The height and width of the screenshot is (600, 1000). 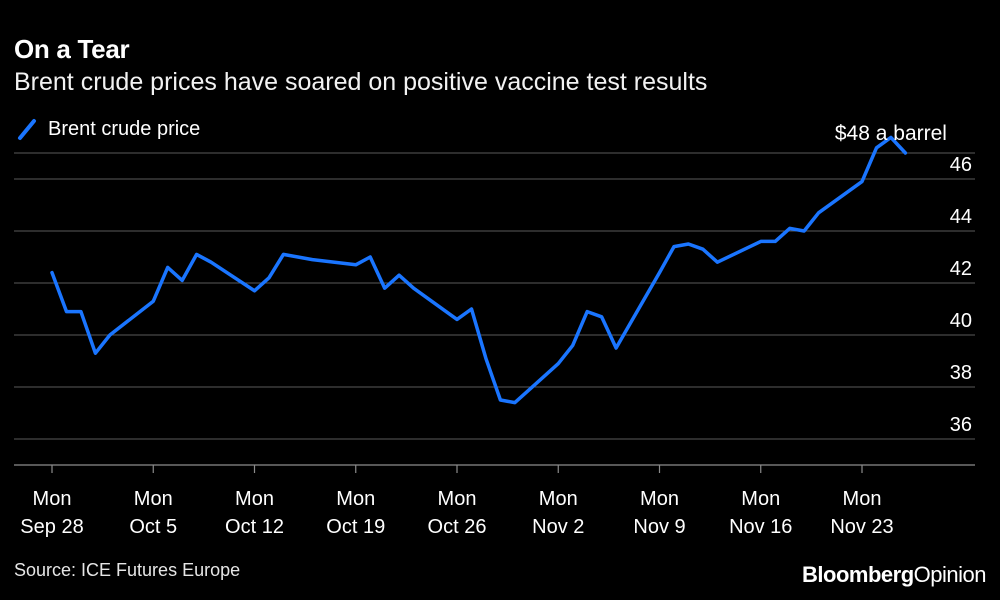 What do you see at coordinates (961, 165) in the screenshot?
I see `y-tick-label: 46` at bounding box center [961, 165].